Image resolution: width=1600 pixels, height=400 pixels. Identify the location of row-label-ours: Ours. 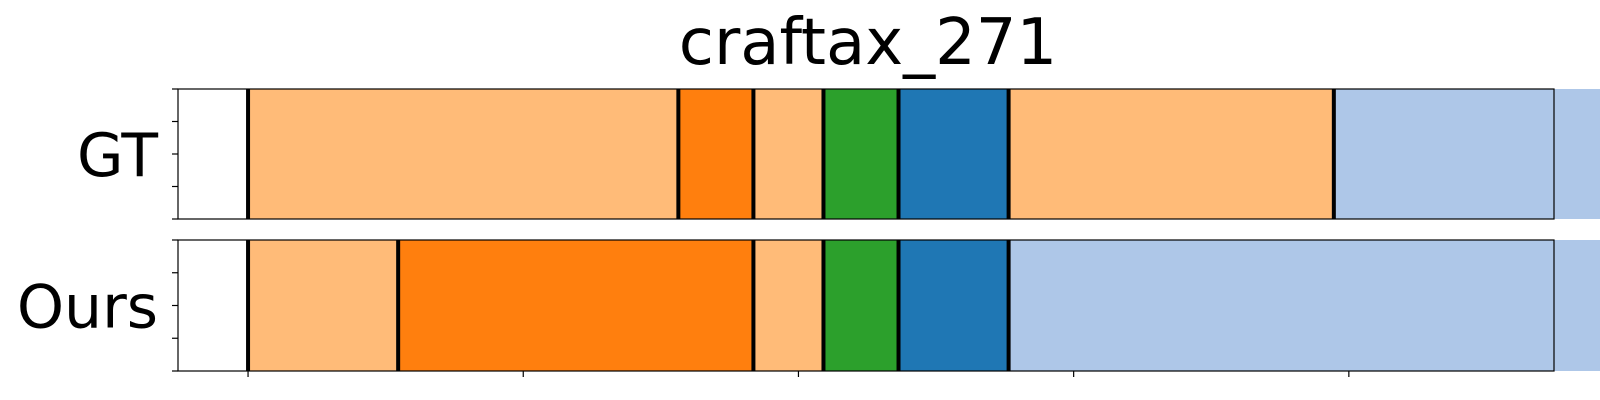
(87, 308).